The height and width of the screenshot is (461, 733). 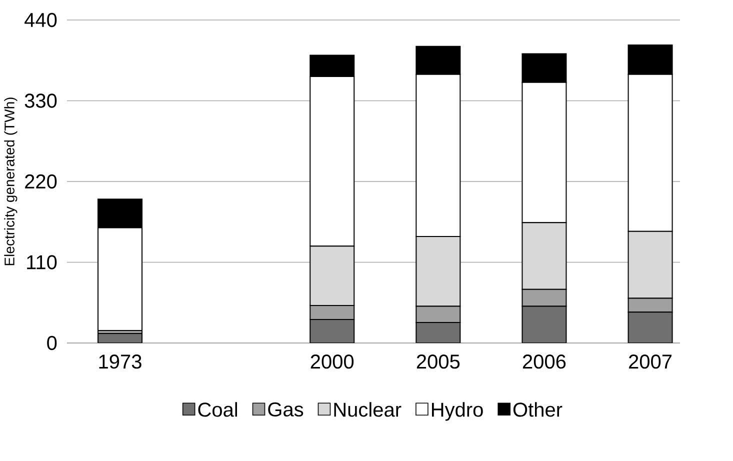 What do you see at coordinates (457, 411) in the screenshot?
I see `legend-label: Hydro` at bounding box center [457, 411].